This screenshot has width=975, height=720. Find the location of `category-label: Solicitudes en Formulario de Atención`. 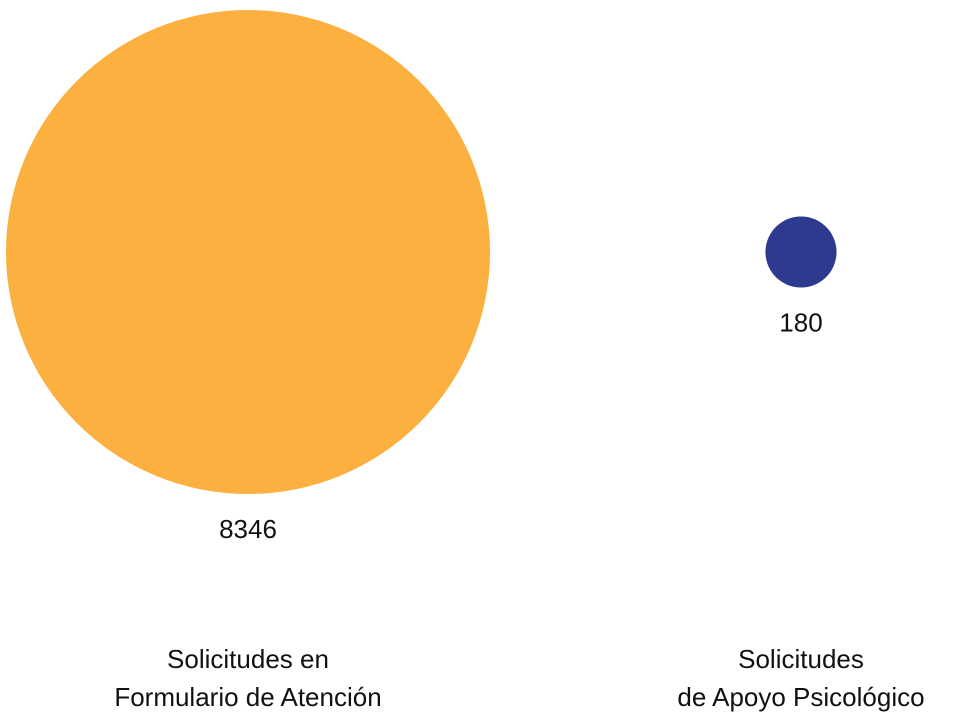

category-label: Solicitudes en Formulario de Atención is located at coordinates (248, 678).